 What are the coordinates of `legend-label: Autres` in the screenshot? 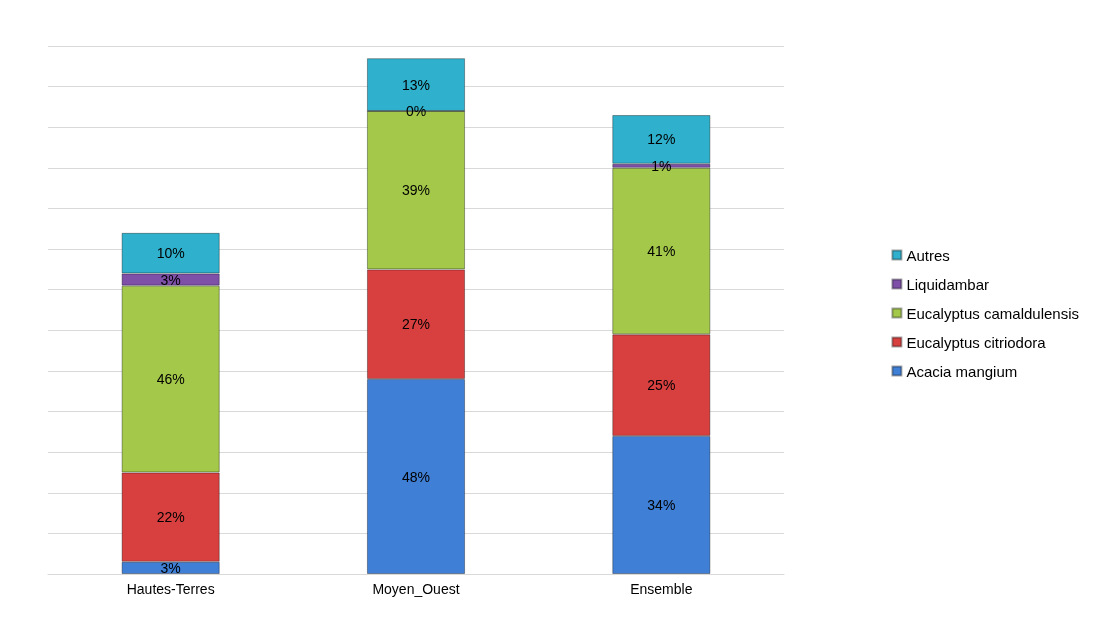 It's located at (928, 255).